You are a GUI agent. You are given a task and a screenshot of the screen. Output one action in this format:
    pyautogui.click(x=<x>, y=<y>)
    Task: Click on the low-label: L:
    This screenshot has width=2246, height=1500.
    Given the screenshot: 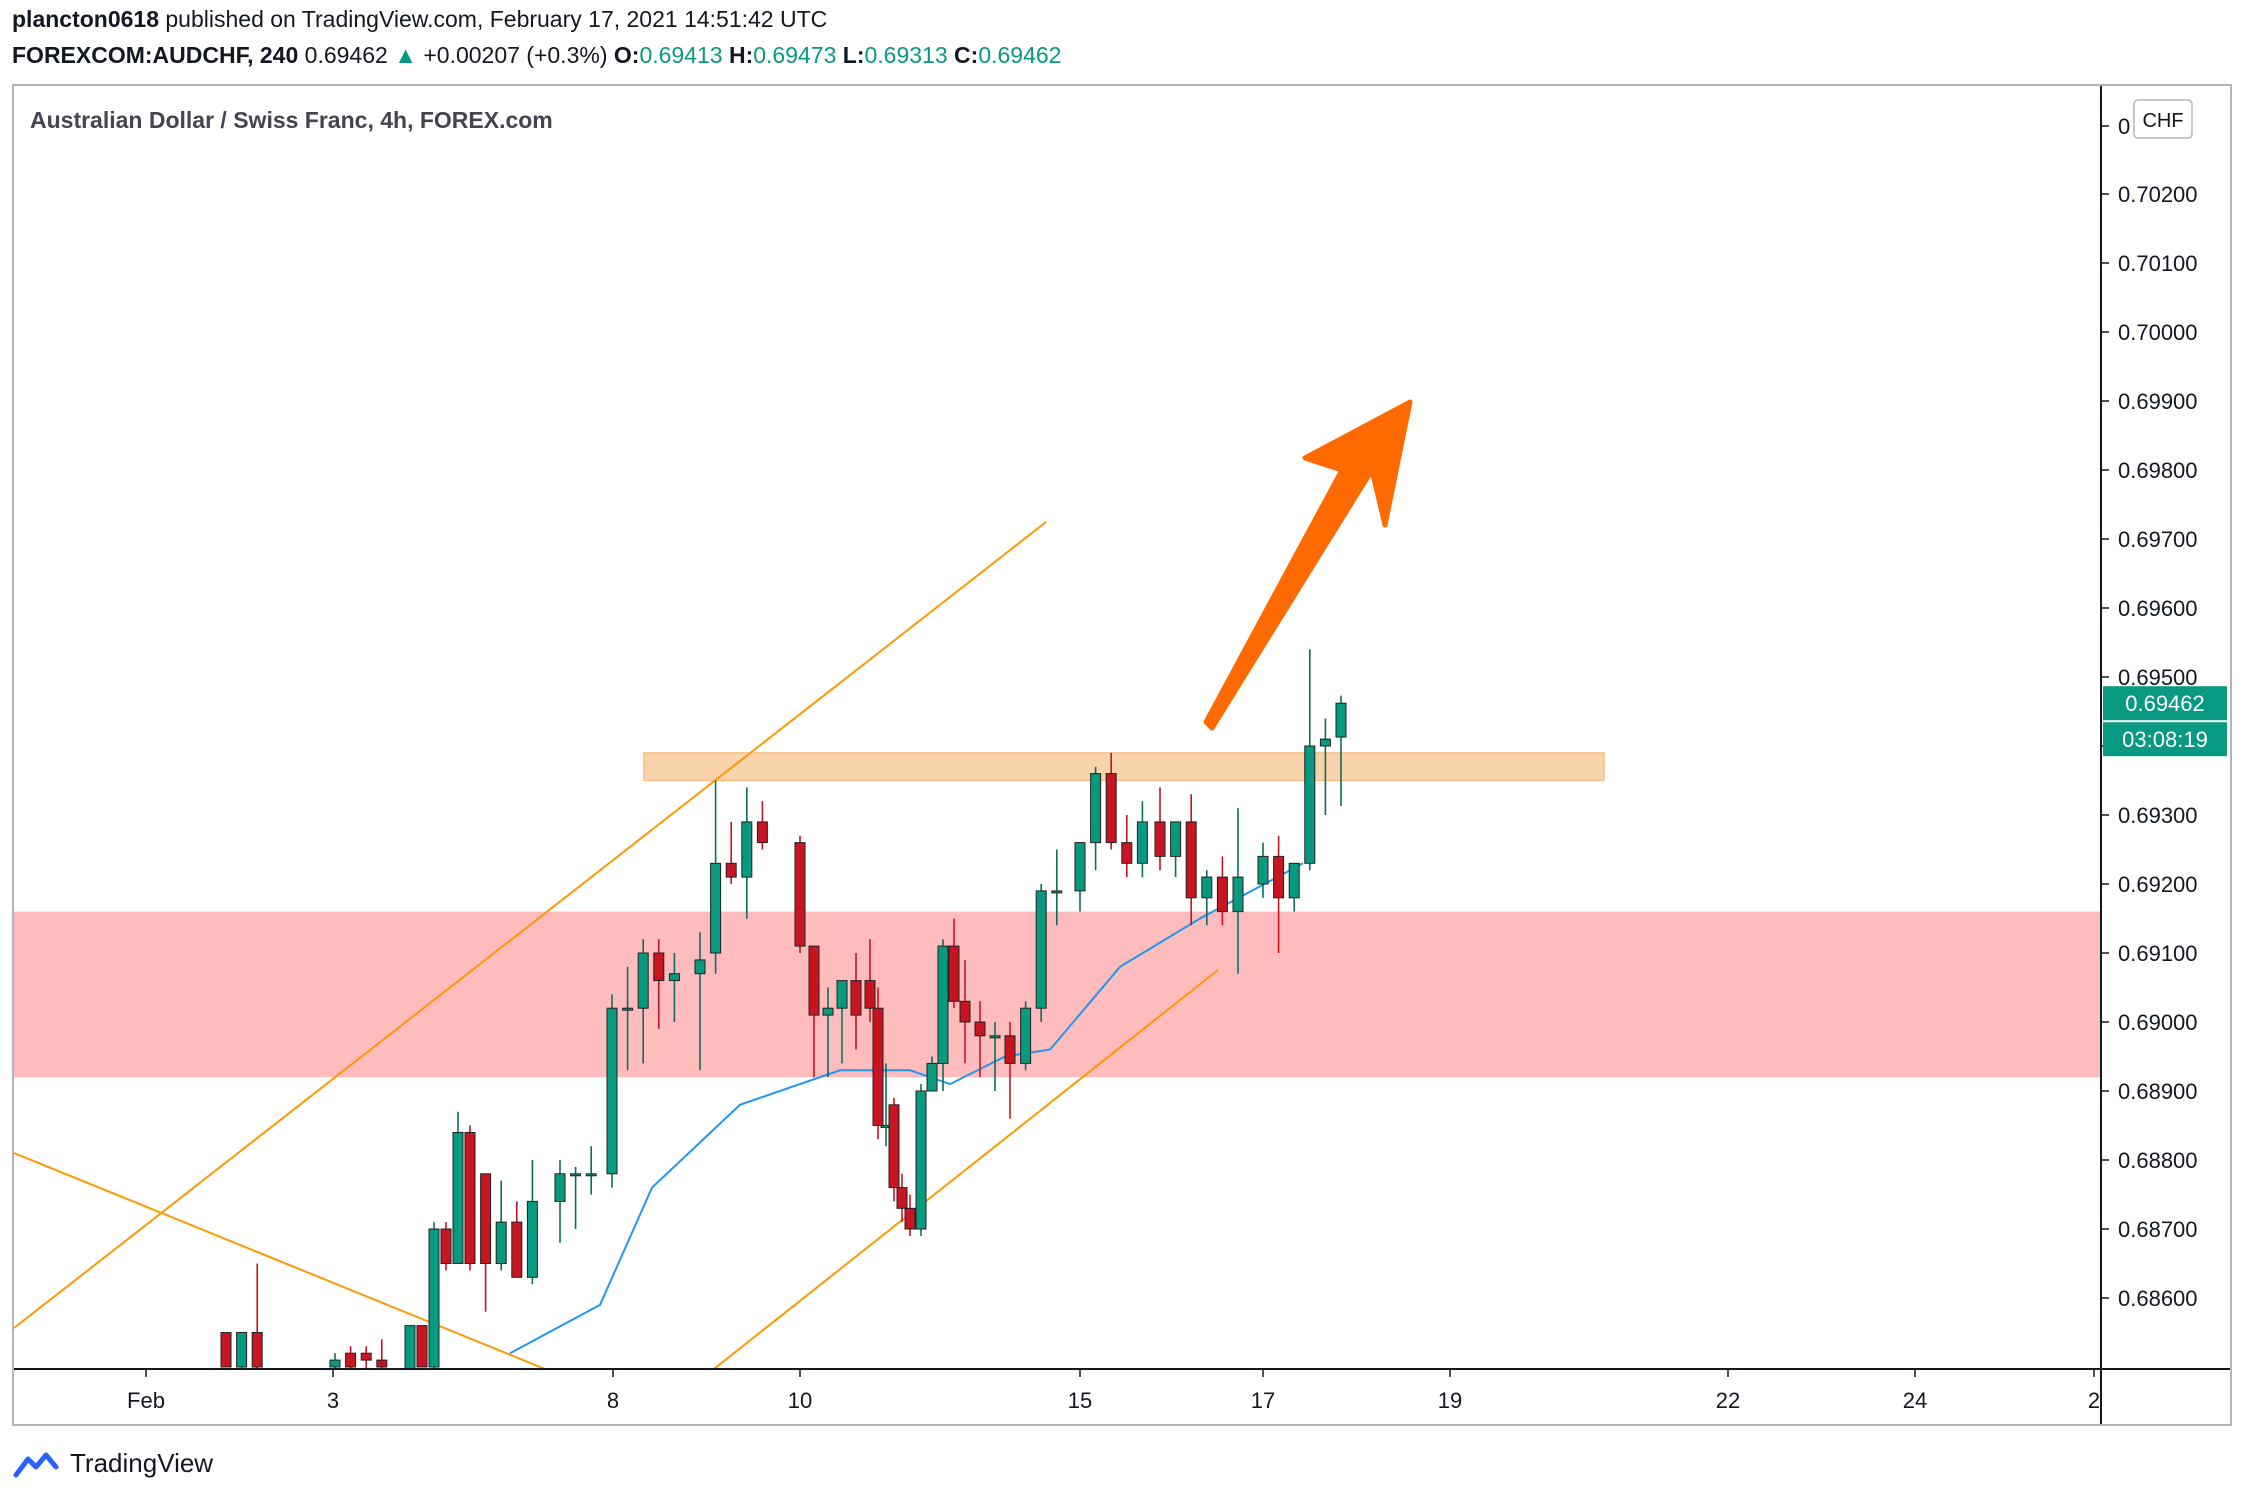 What is the action you would take?
    pyautogui.click(x=853, y=55)
    